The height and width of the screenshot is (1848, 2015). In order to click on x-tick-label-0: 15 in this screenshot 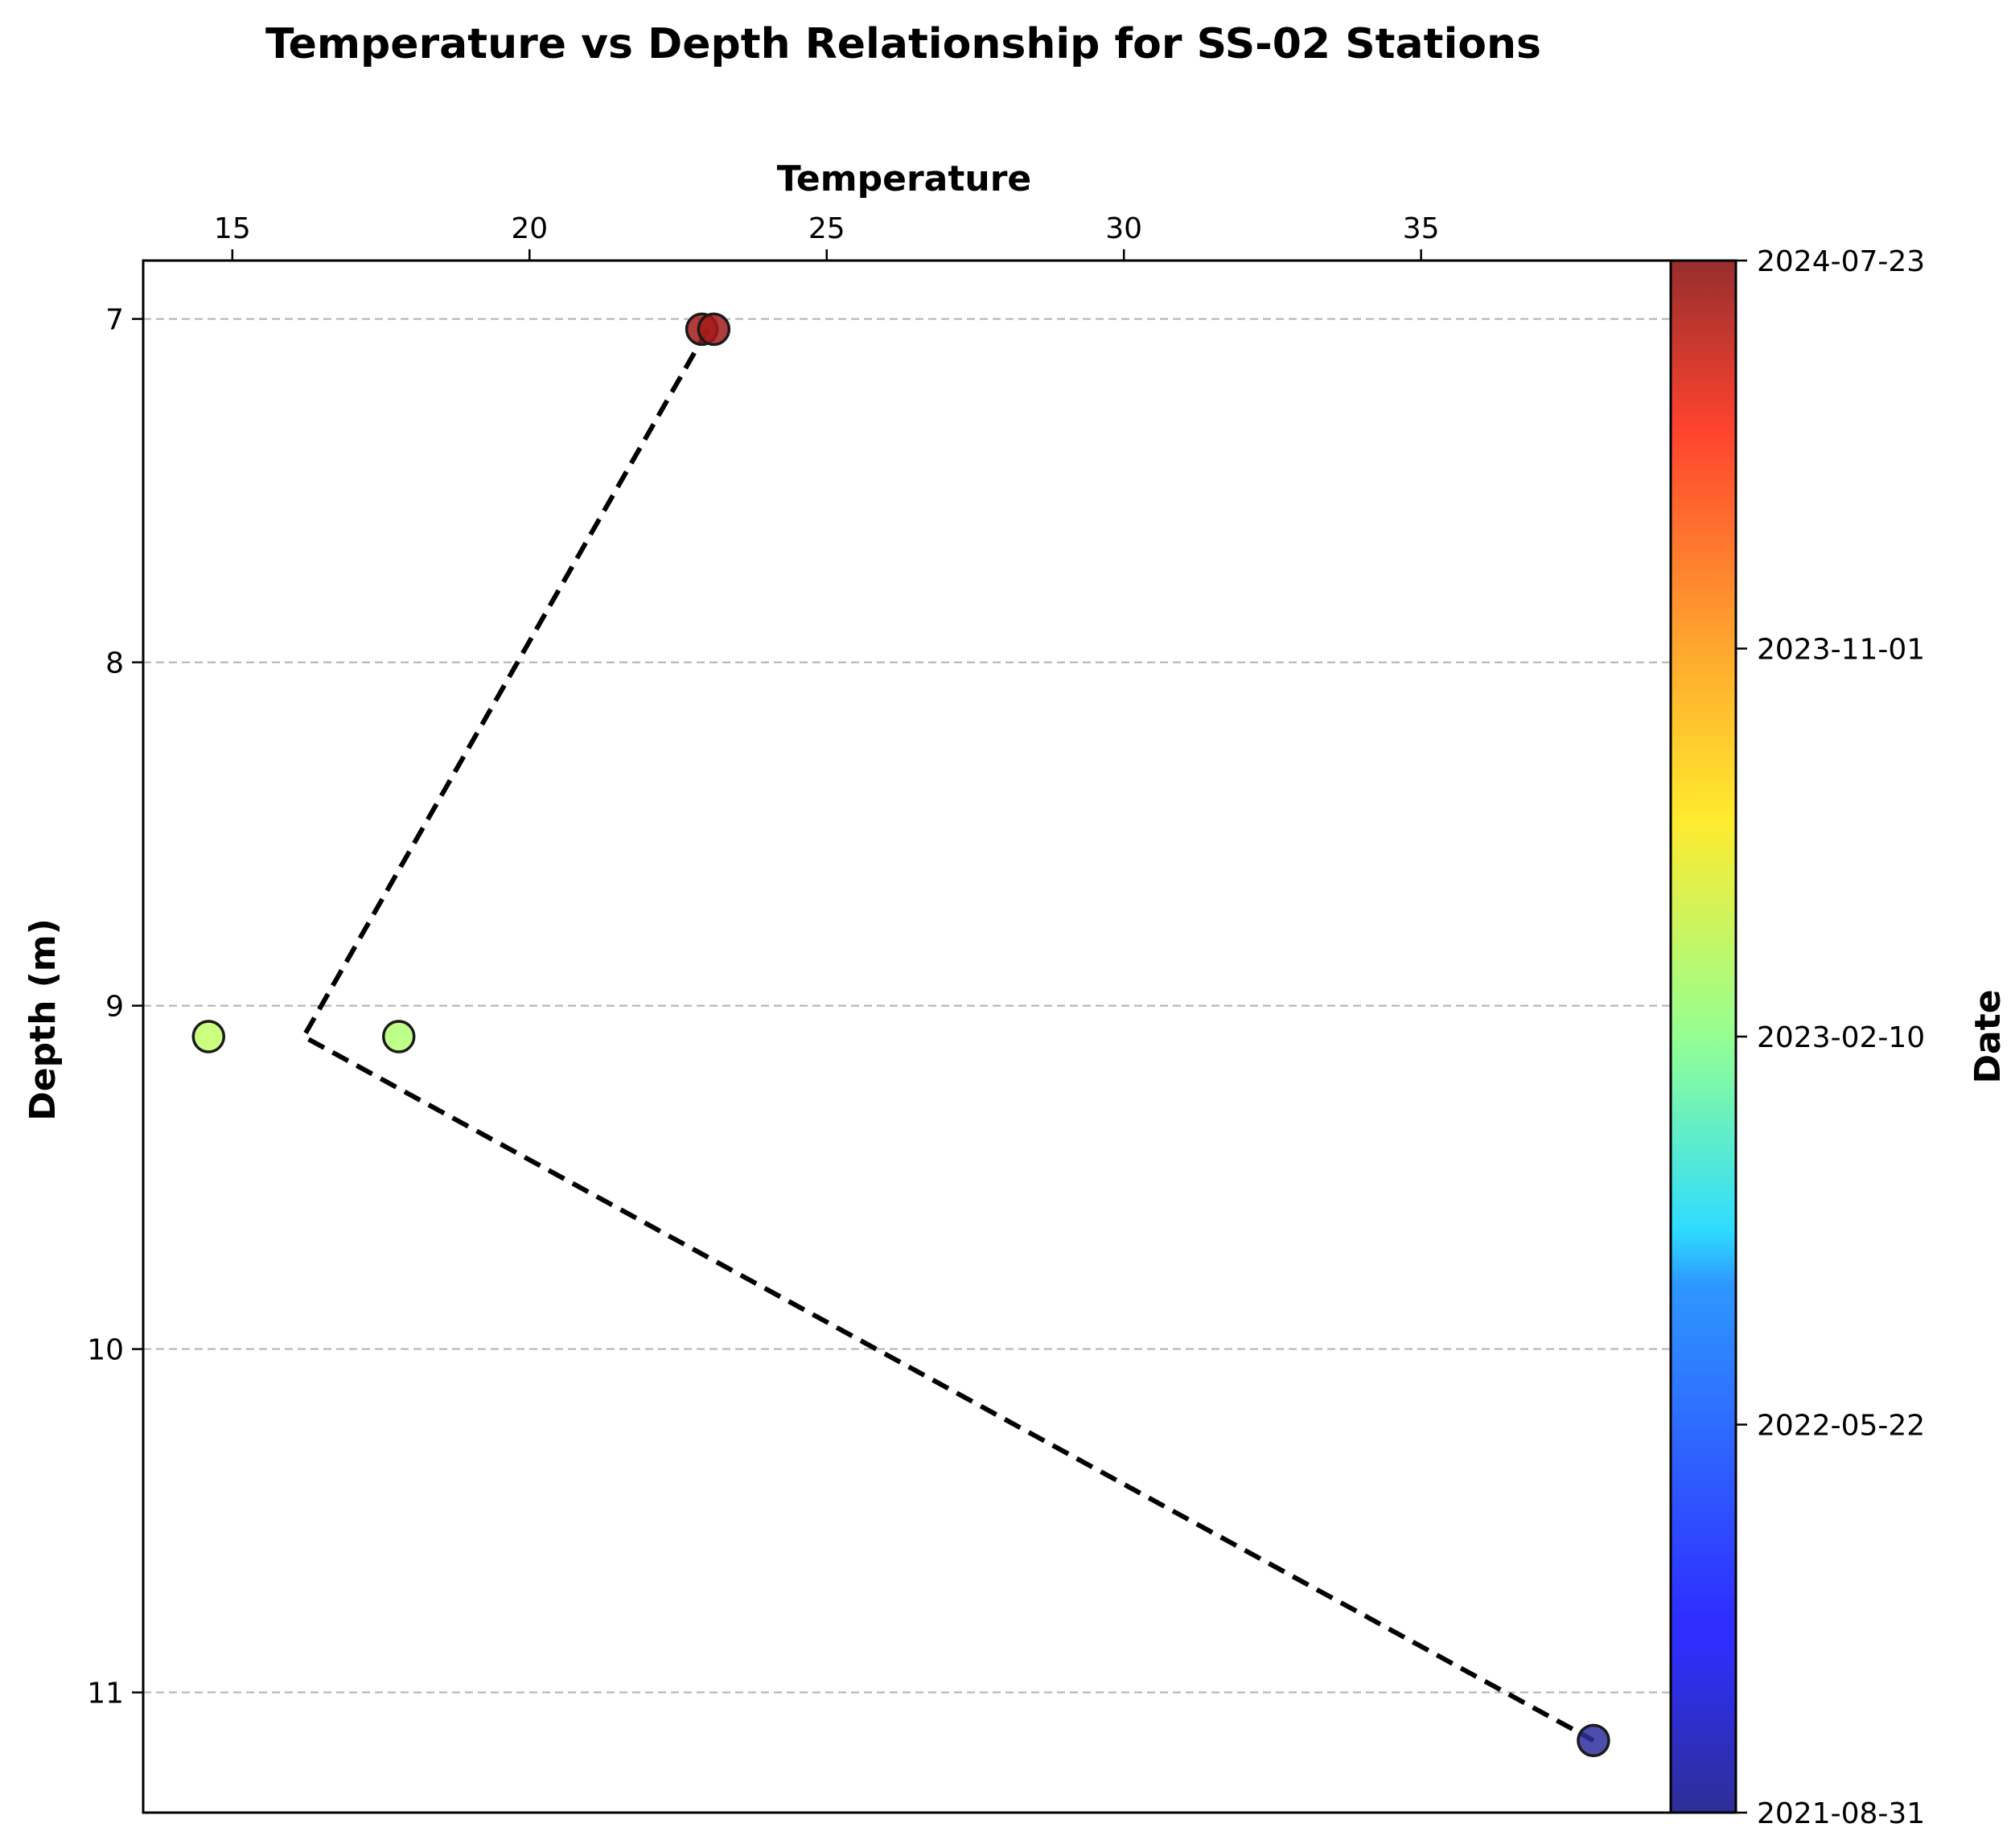, I will do `click(233, 228)`.